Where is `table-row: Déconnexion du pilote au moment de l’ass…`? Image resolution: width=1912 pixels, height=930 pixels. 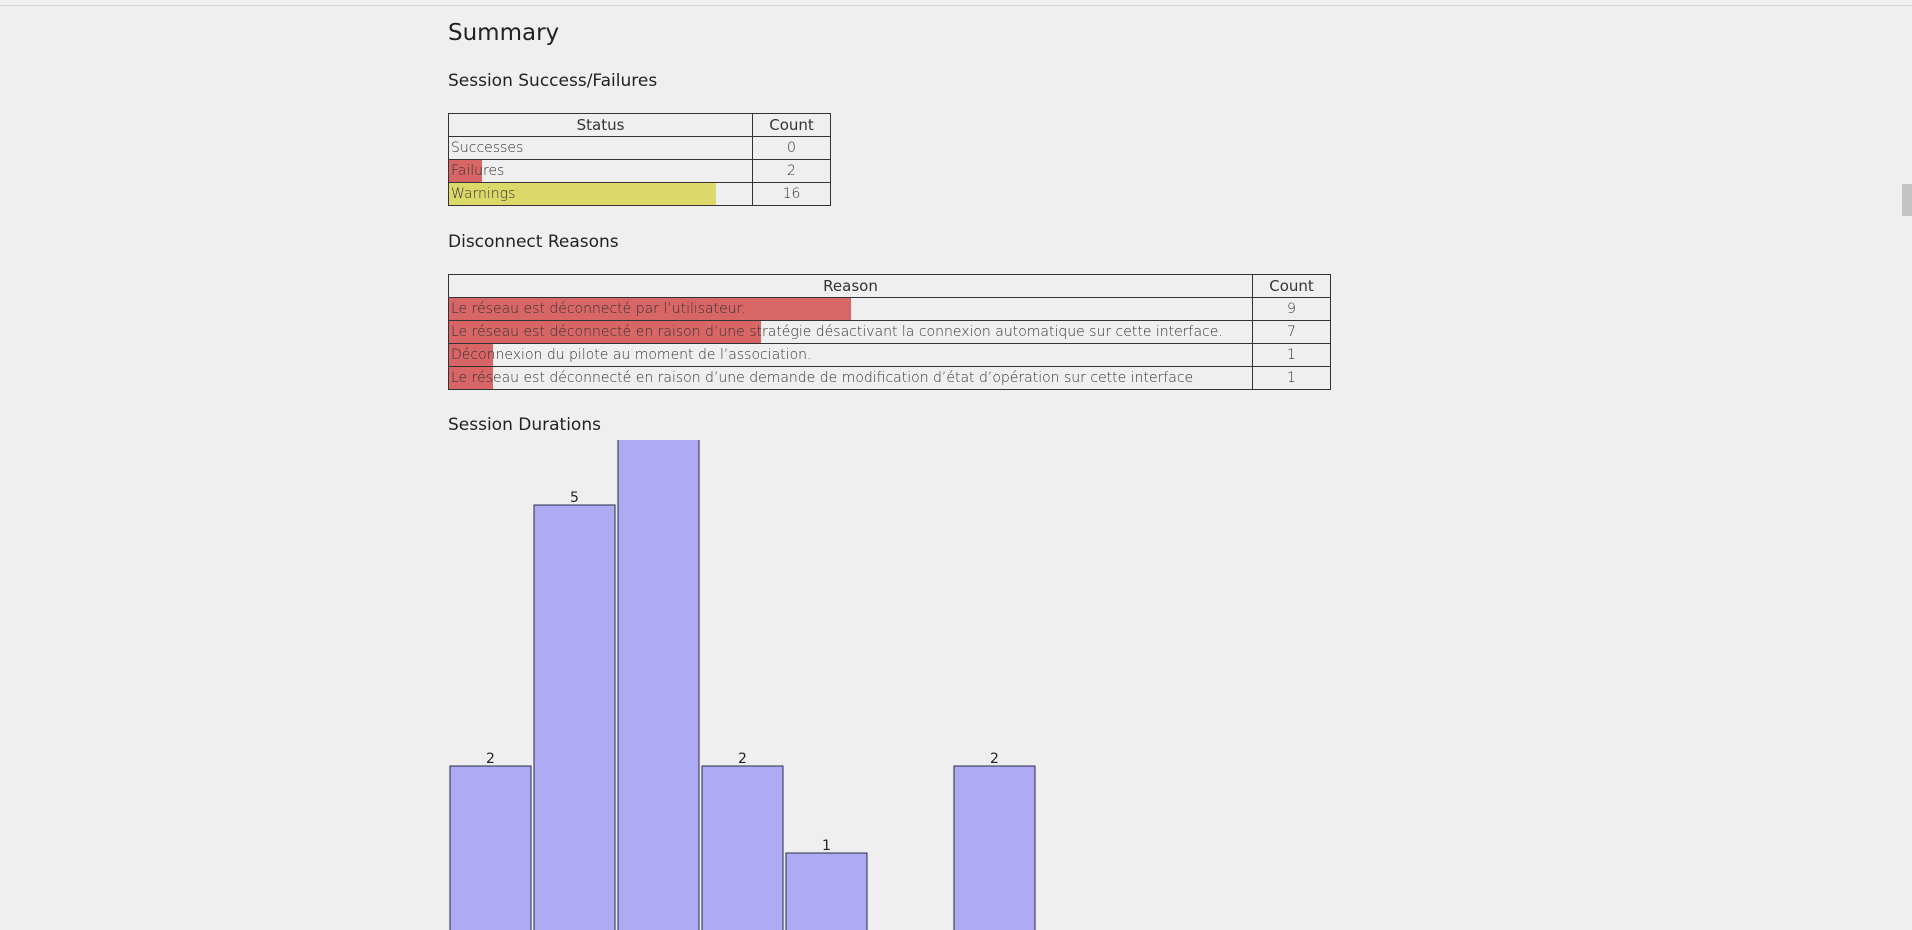
table-row: Déconnexion du pilote au moment de l’ass… is located at coordinates (889, 355).